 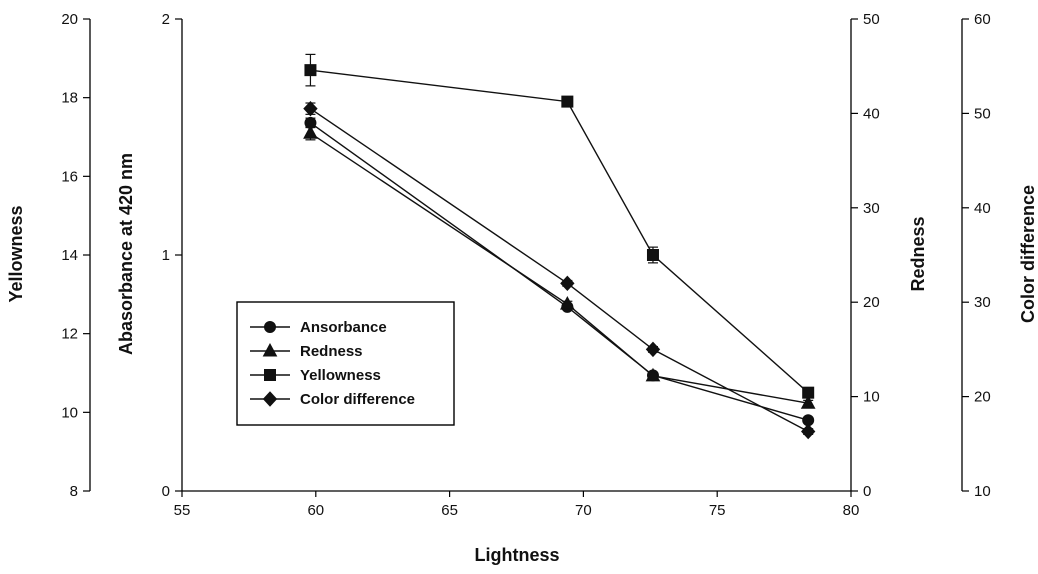 I want to click on redness-tick-label: 40, so click(x=871, y=113).